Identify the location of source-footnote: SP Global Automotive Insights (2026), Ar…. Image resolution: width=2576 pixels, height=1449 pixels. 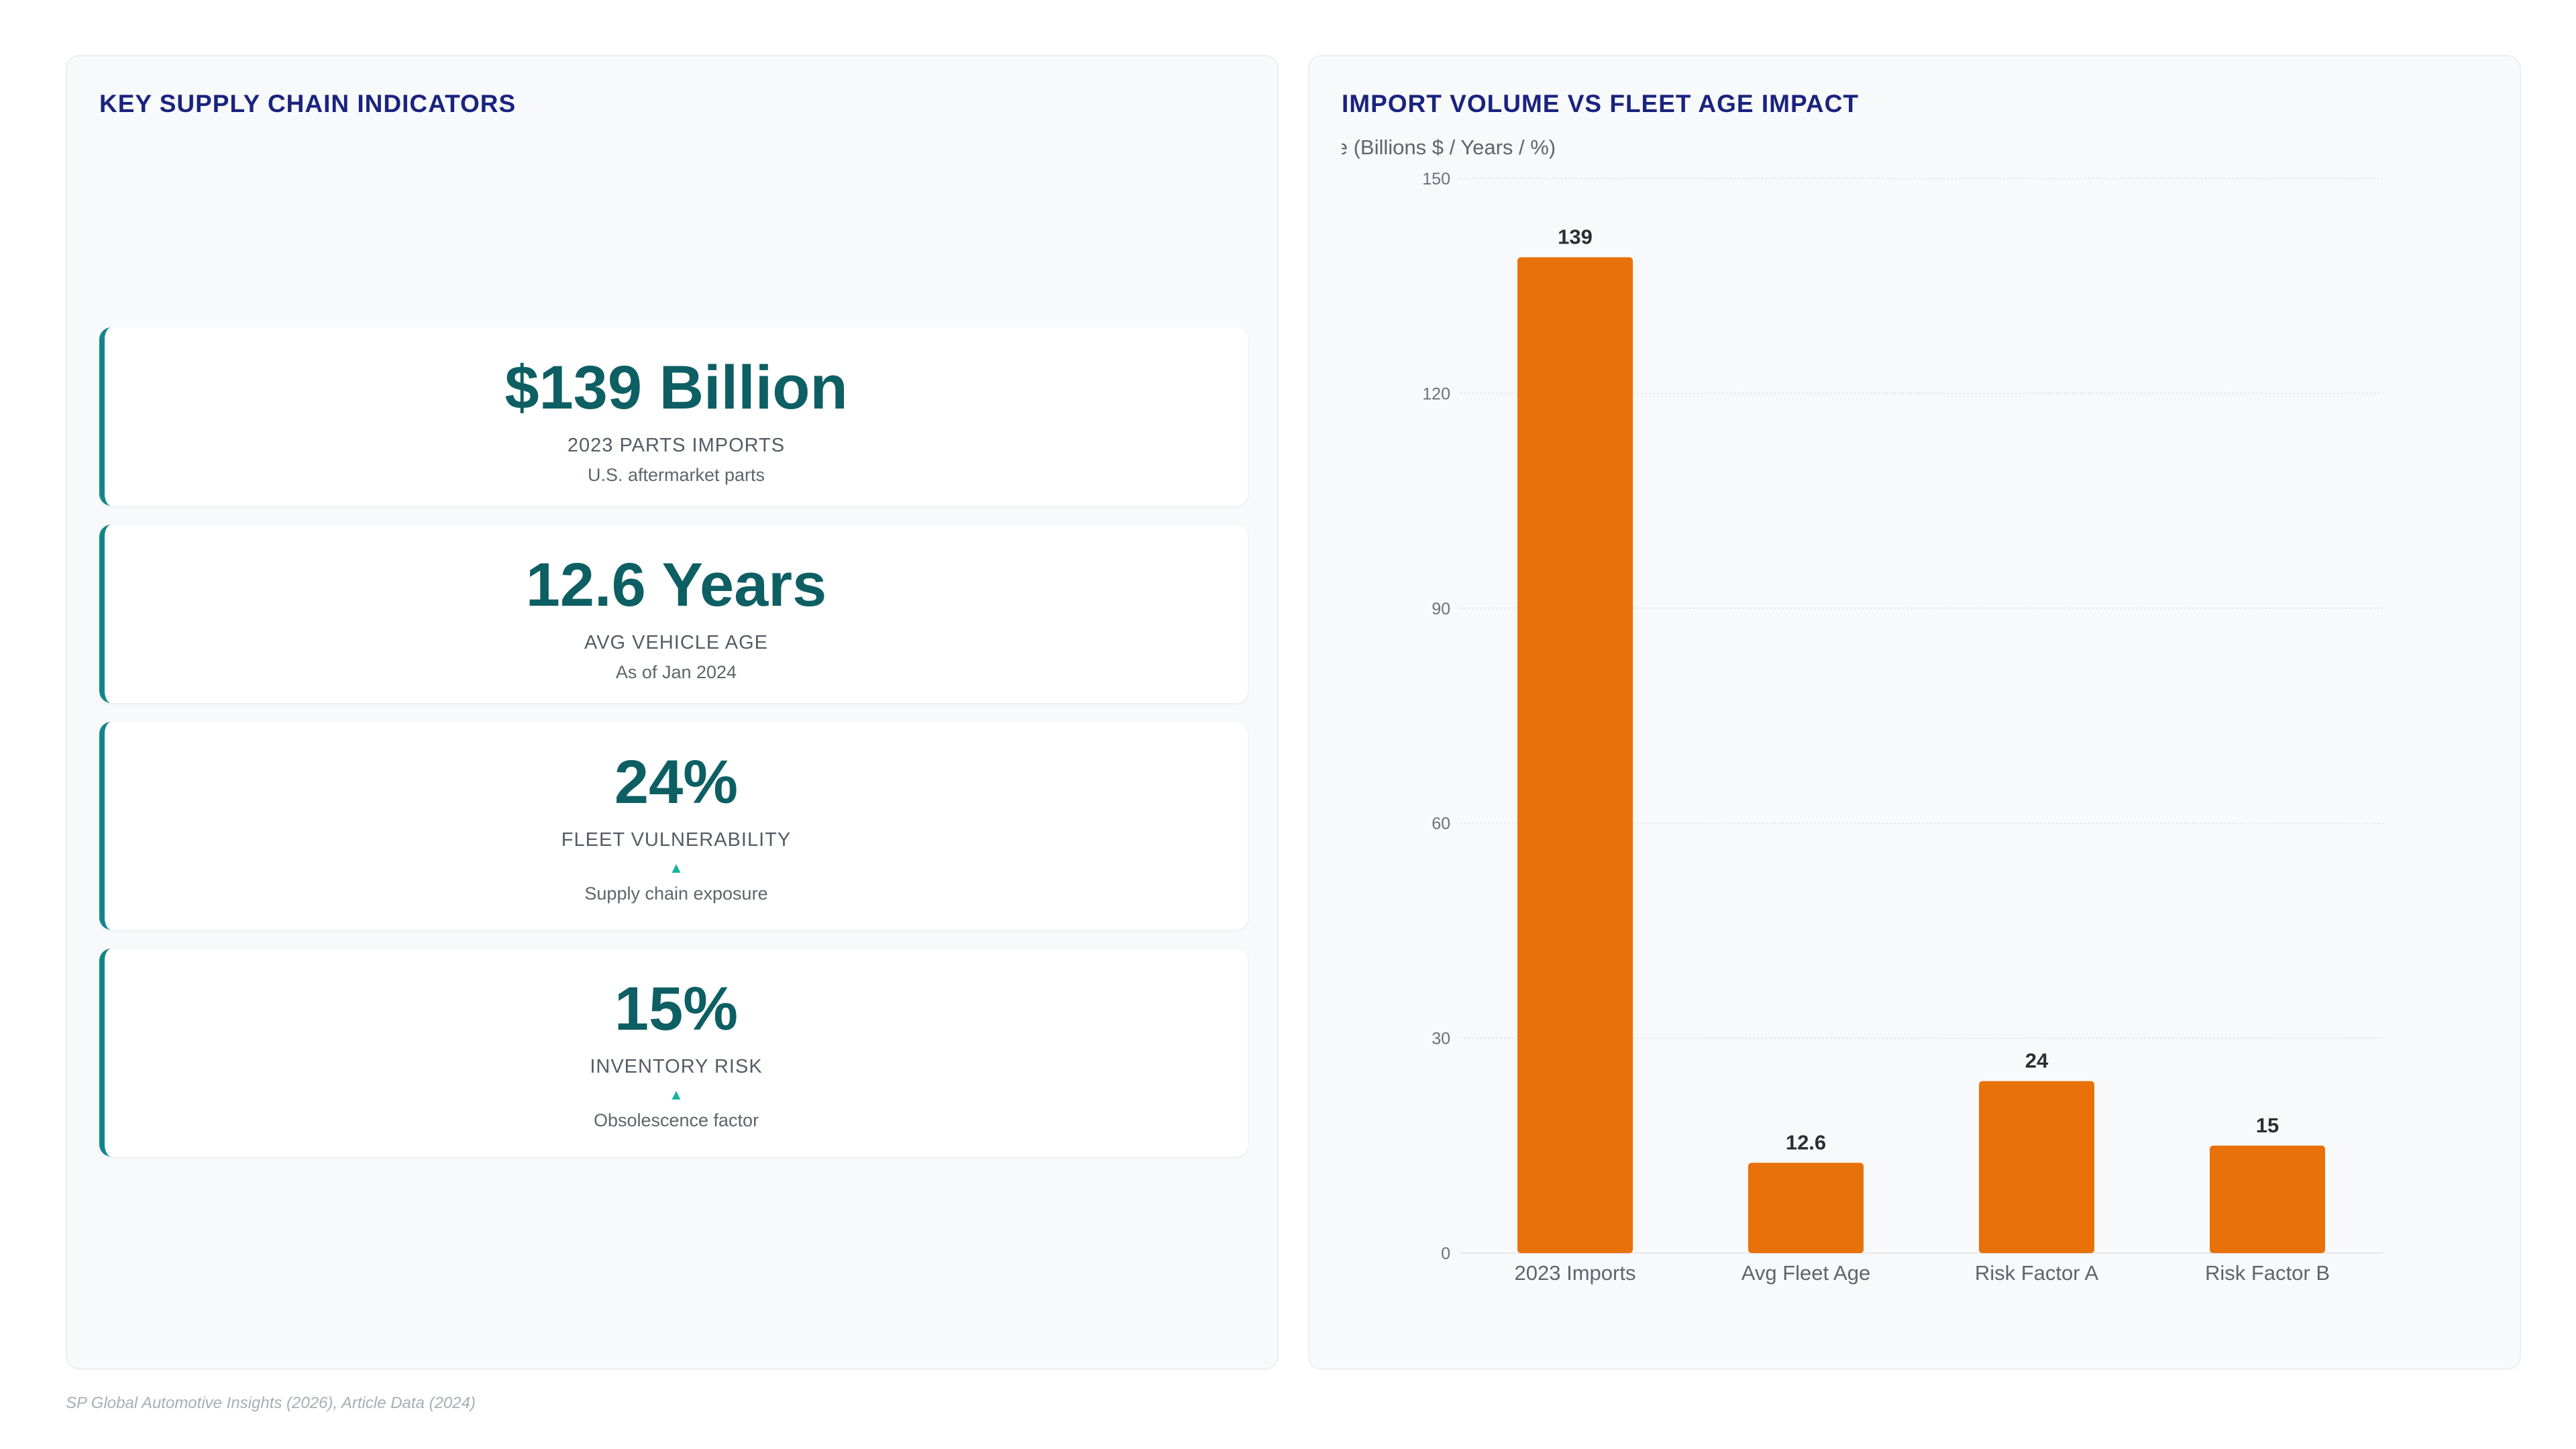
(271, 1403).